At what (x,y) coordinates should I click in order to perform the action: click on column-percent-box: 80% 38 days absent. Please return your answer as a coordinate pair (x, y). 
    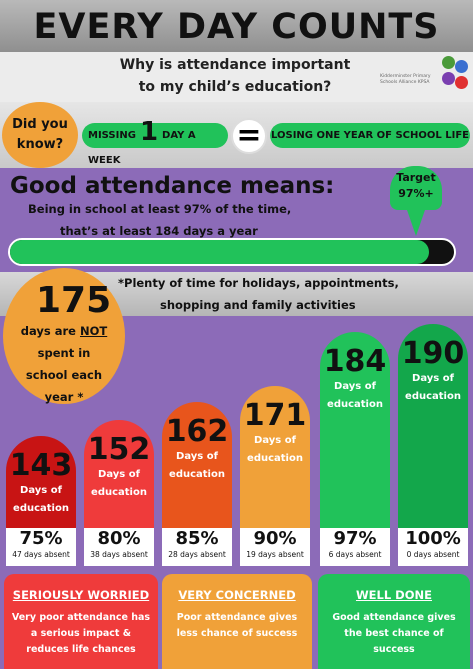
    Looking at the image, I should click on (119, 547).